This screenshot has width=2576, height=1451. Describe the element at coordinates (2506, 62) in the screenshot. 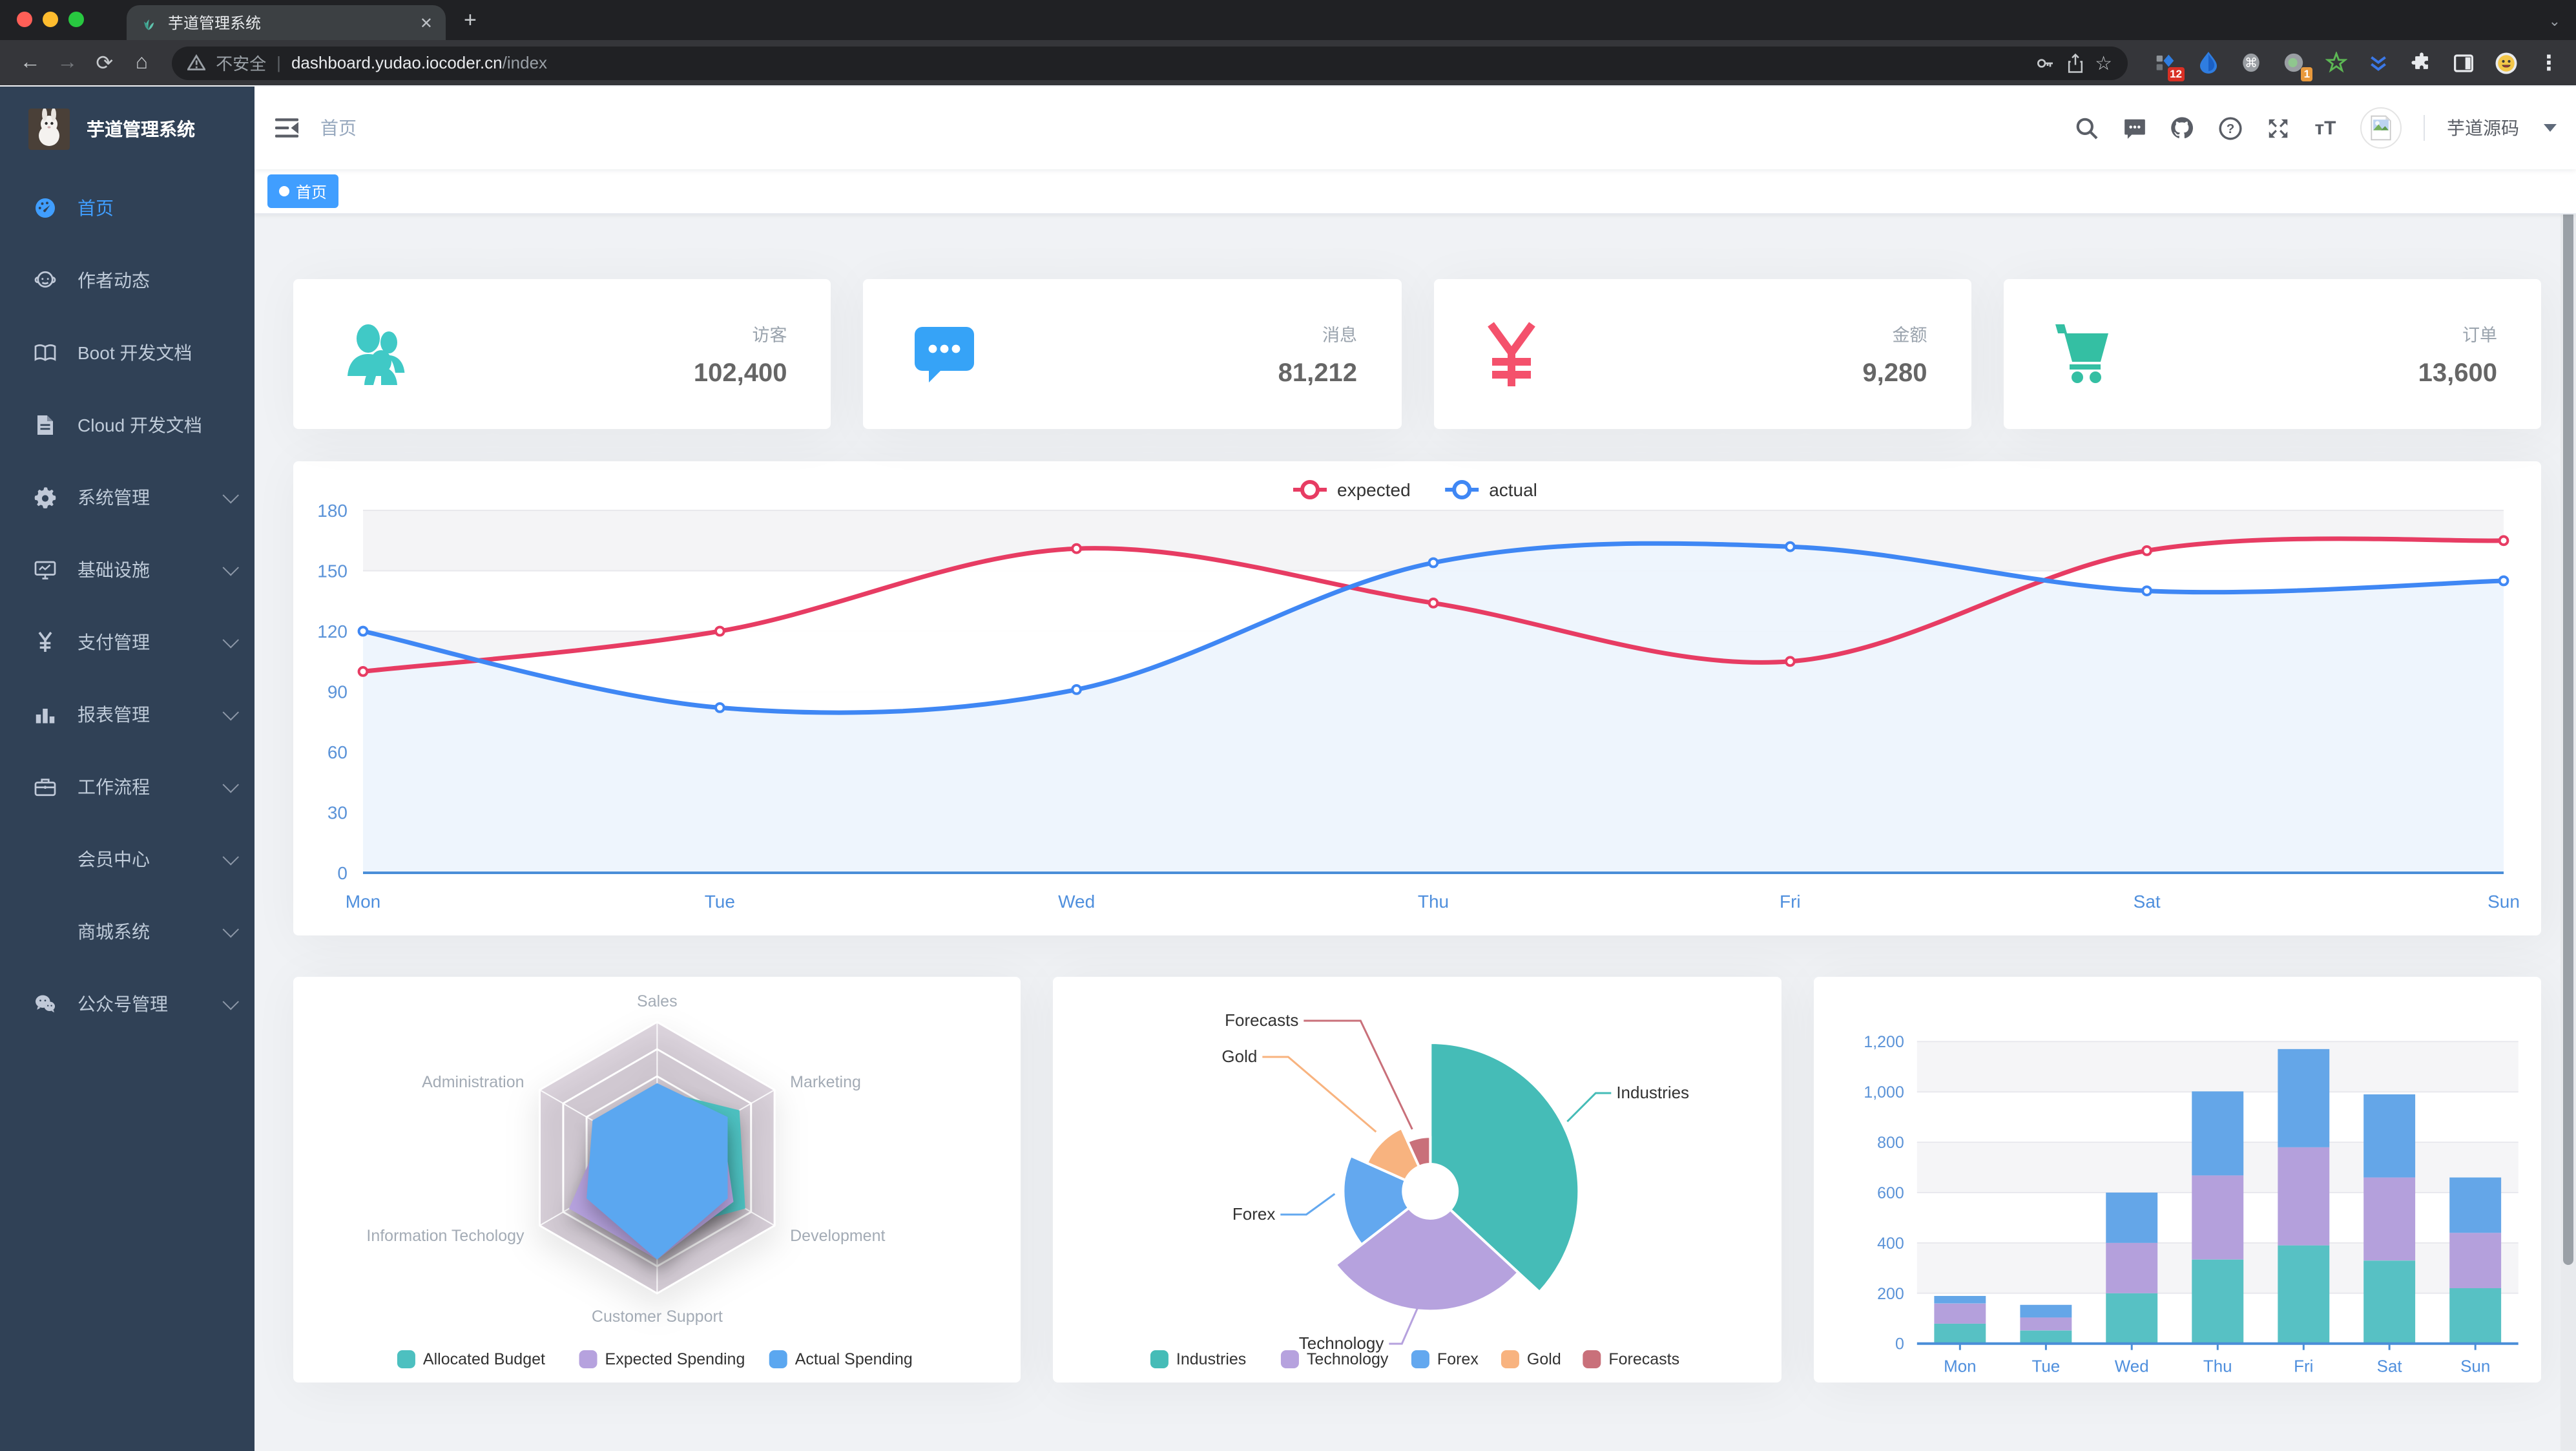

I see `profile-avatar-icon` at that location.